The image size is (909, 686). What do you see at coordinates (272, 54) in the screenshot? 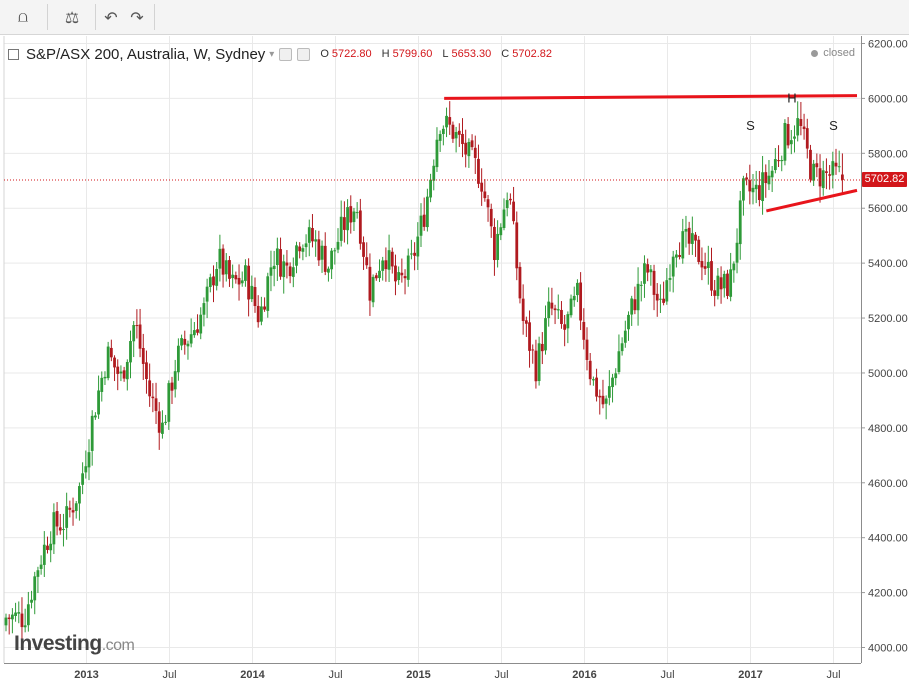
I see `chevron-down-icon: ▾` at bounding box center [272, 54].